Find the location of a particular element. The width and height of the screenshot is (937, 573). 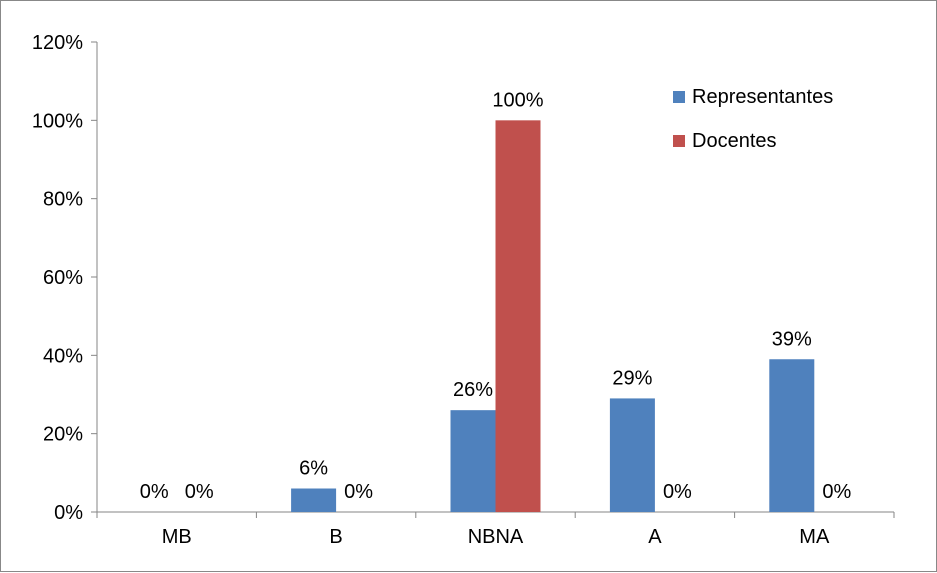

data-label: 100% is located at coordinates (517, 100).